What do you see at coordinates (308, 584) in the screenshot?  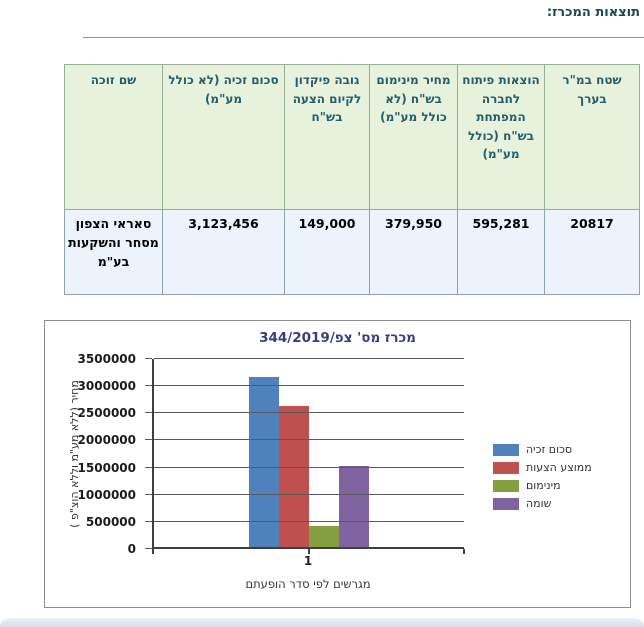 I see `x-axis-title: מגרשים לפי סדר הופעתם` at bounding box center [308, 584].